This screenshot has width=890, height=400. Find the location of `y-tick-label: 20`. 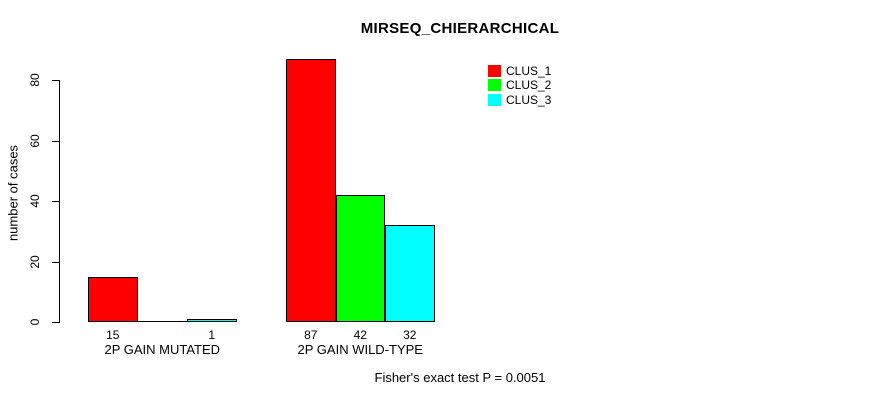

y-tick-label: 20 is located at coordinates (35, 261).